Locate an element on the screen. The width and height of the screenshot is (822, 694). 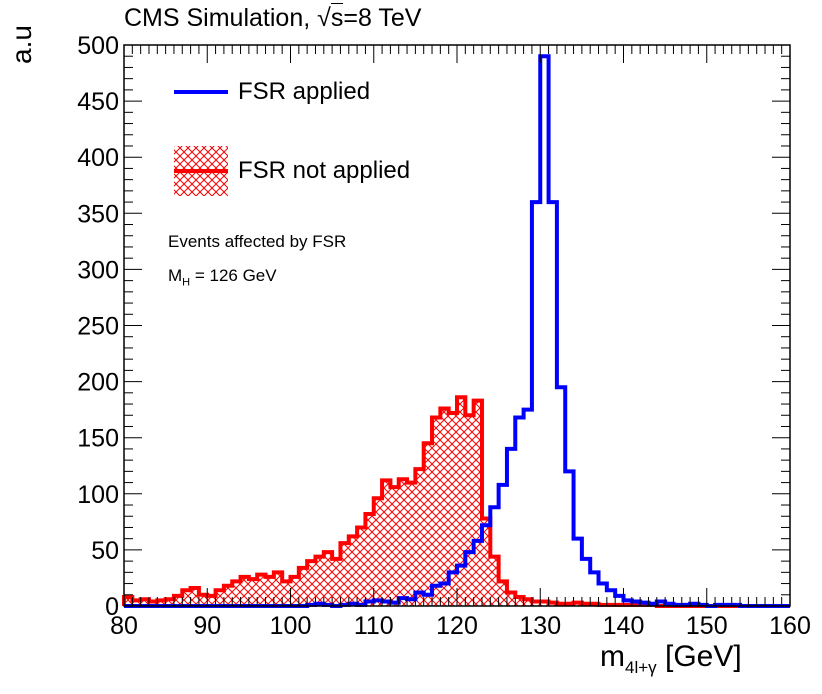
x-axis-label: m4l+γ [GeV] is located at coordinates (671, 658).